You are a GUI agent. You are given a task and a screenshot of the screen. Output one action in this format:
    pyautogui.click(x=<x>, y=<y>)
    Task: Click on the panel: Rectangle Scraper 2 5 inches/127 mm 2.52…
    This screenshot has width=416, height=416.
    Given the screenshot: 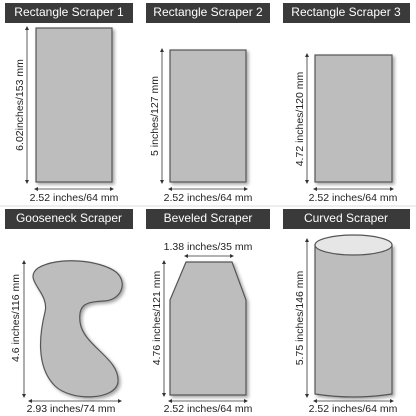 What is the action you would take?
    pyautogui.click(x=208, y=103)
    